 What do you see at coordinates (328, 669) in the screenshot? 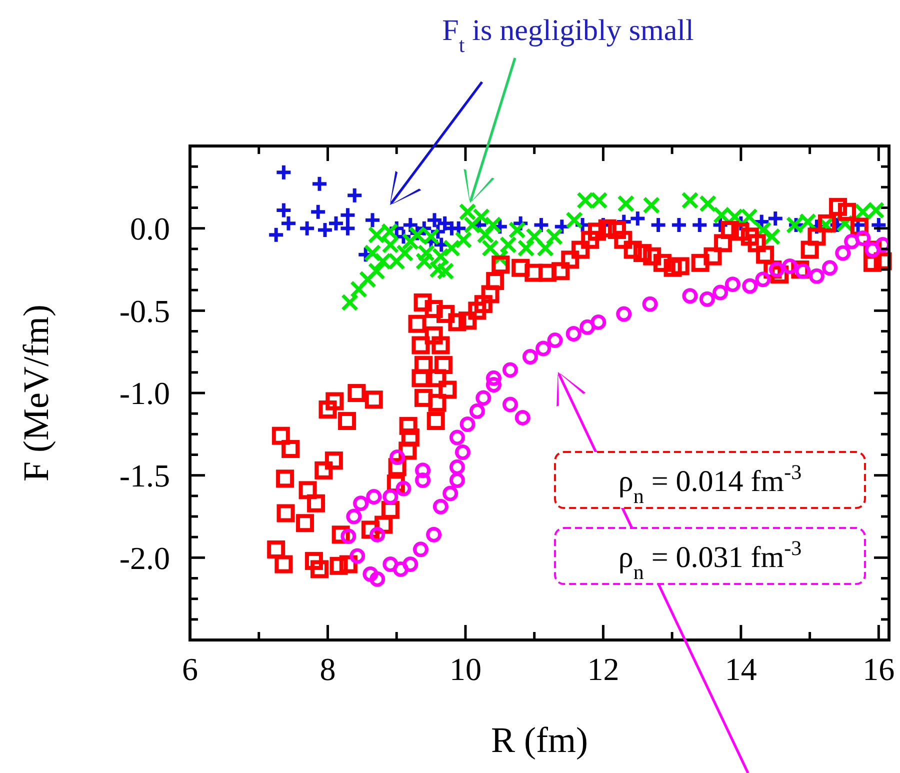
I see `x-tick-label: 8` at bounding box center [328, 669].